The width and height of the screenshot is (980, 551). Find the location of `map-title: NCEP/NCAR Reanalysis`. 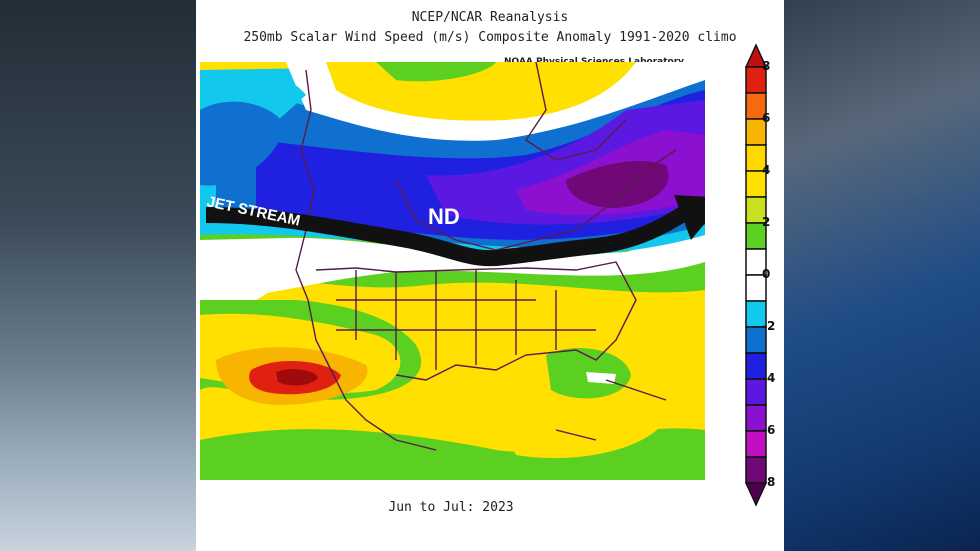

map-title: NCEP/NCAR Reanalysis is located at coordinates (490, 17).